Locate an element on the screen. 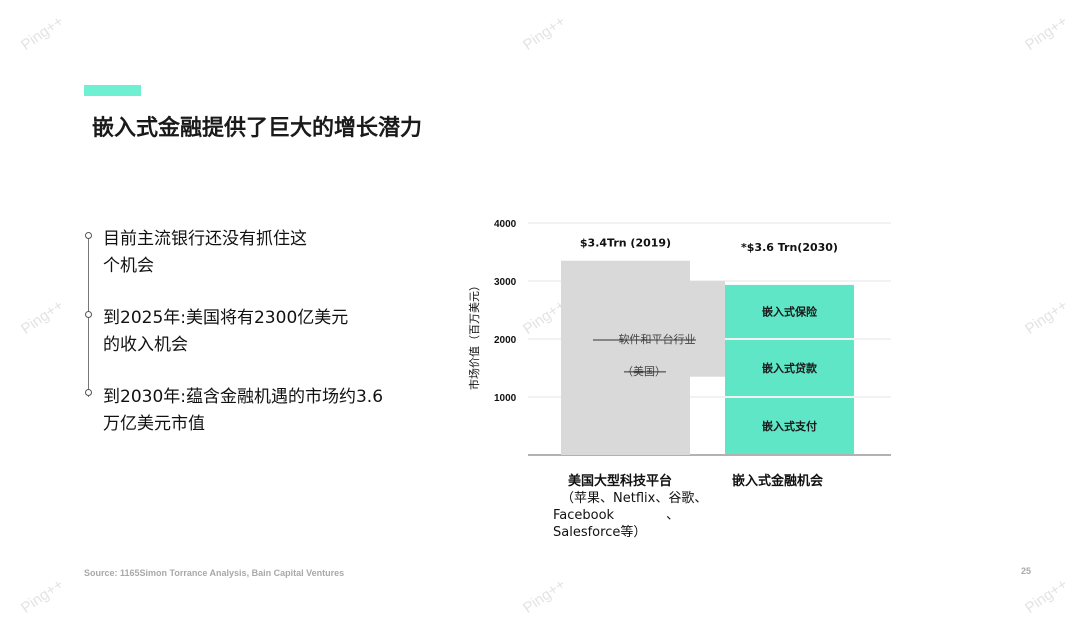  bullet-line: 的收入机会 is located at coordinates (145, 345).